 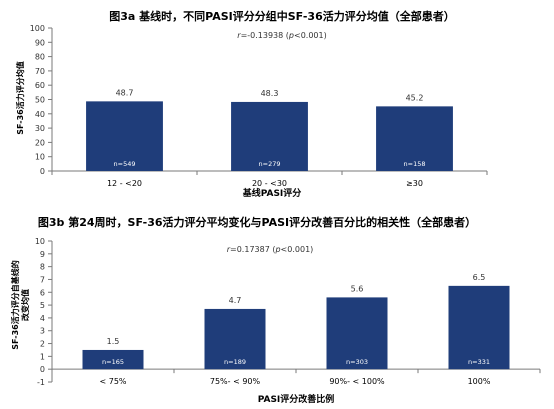 What do you see at coordinates (15, 304) in the screenshot?
I see `chart-b-y-axis-label-line-1: SF-36活力评分自基线的` at bounding box center [15, 304].